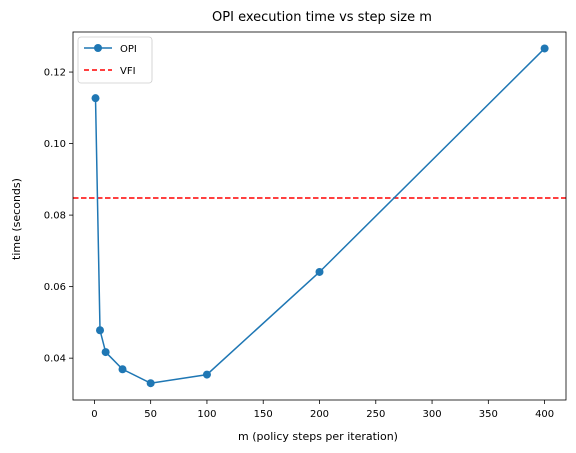 This screenshot has height=453, width=576. I want to click on x-tick-label: 350, so click(488, 414).